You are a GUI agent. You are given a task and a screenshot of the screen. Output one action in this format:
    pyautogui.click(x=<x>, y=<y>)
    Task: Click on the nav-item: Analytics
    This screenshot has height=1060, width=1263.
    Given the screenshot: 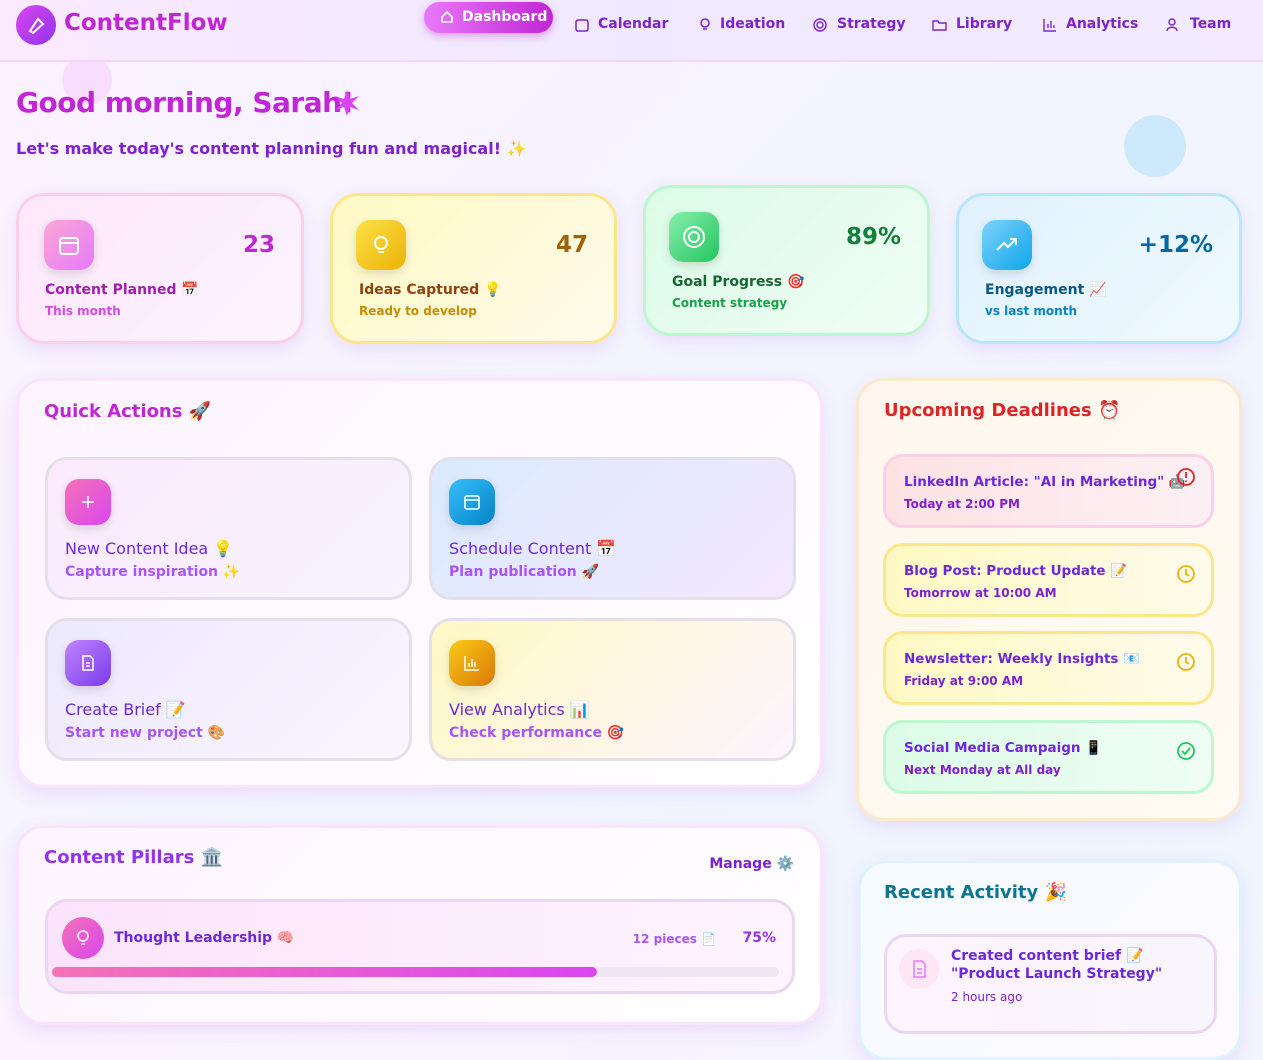 What is the action you would take?
    pyautogui.click(x=1102, y=24)
    